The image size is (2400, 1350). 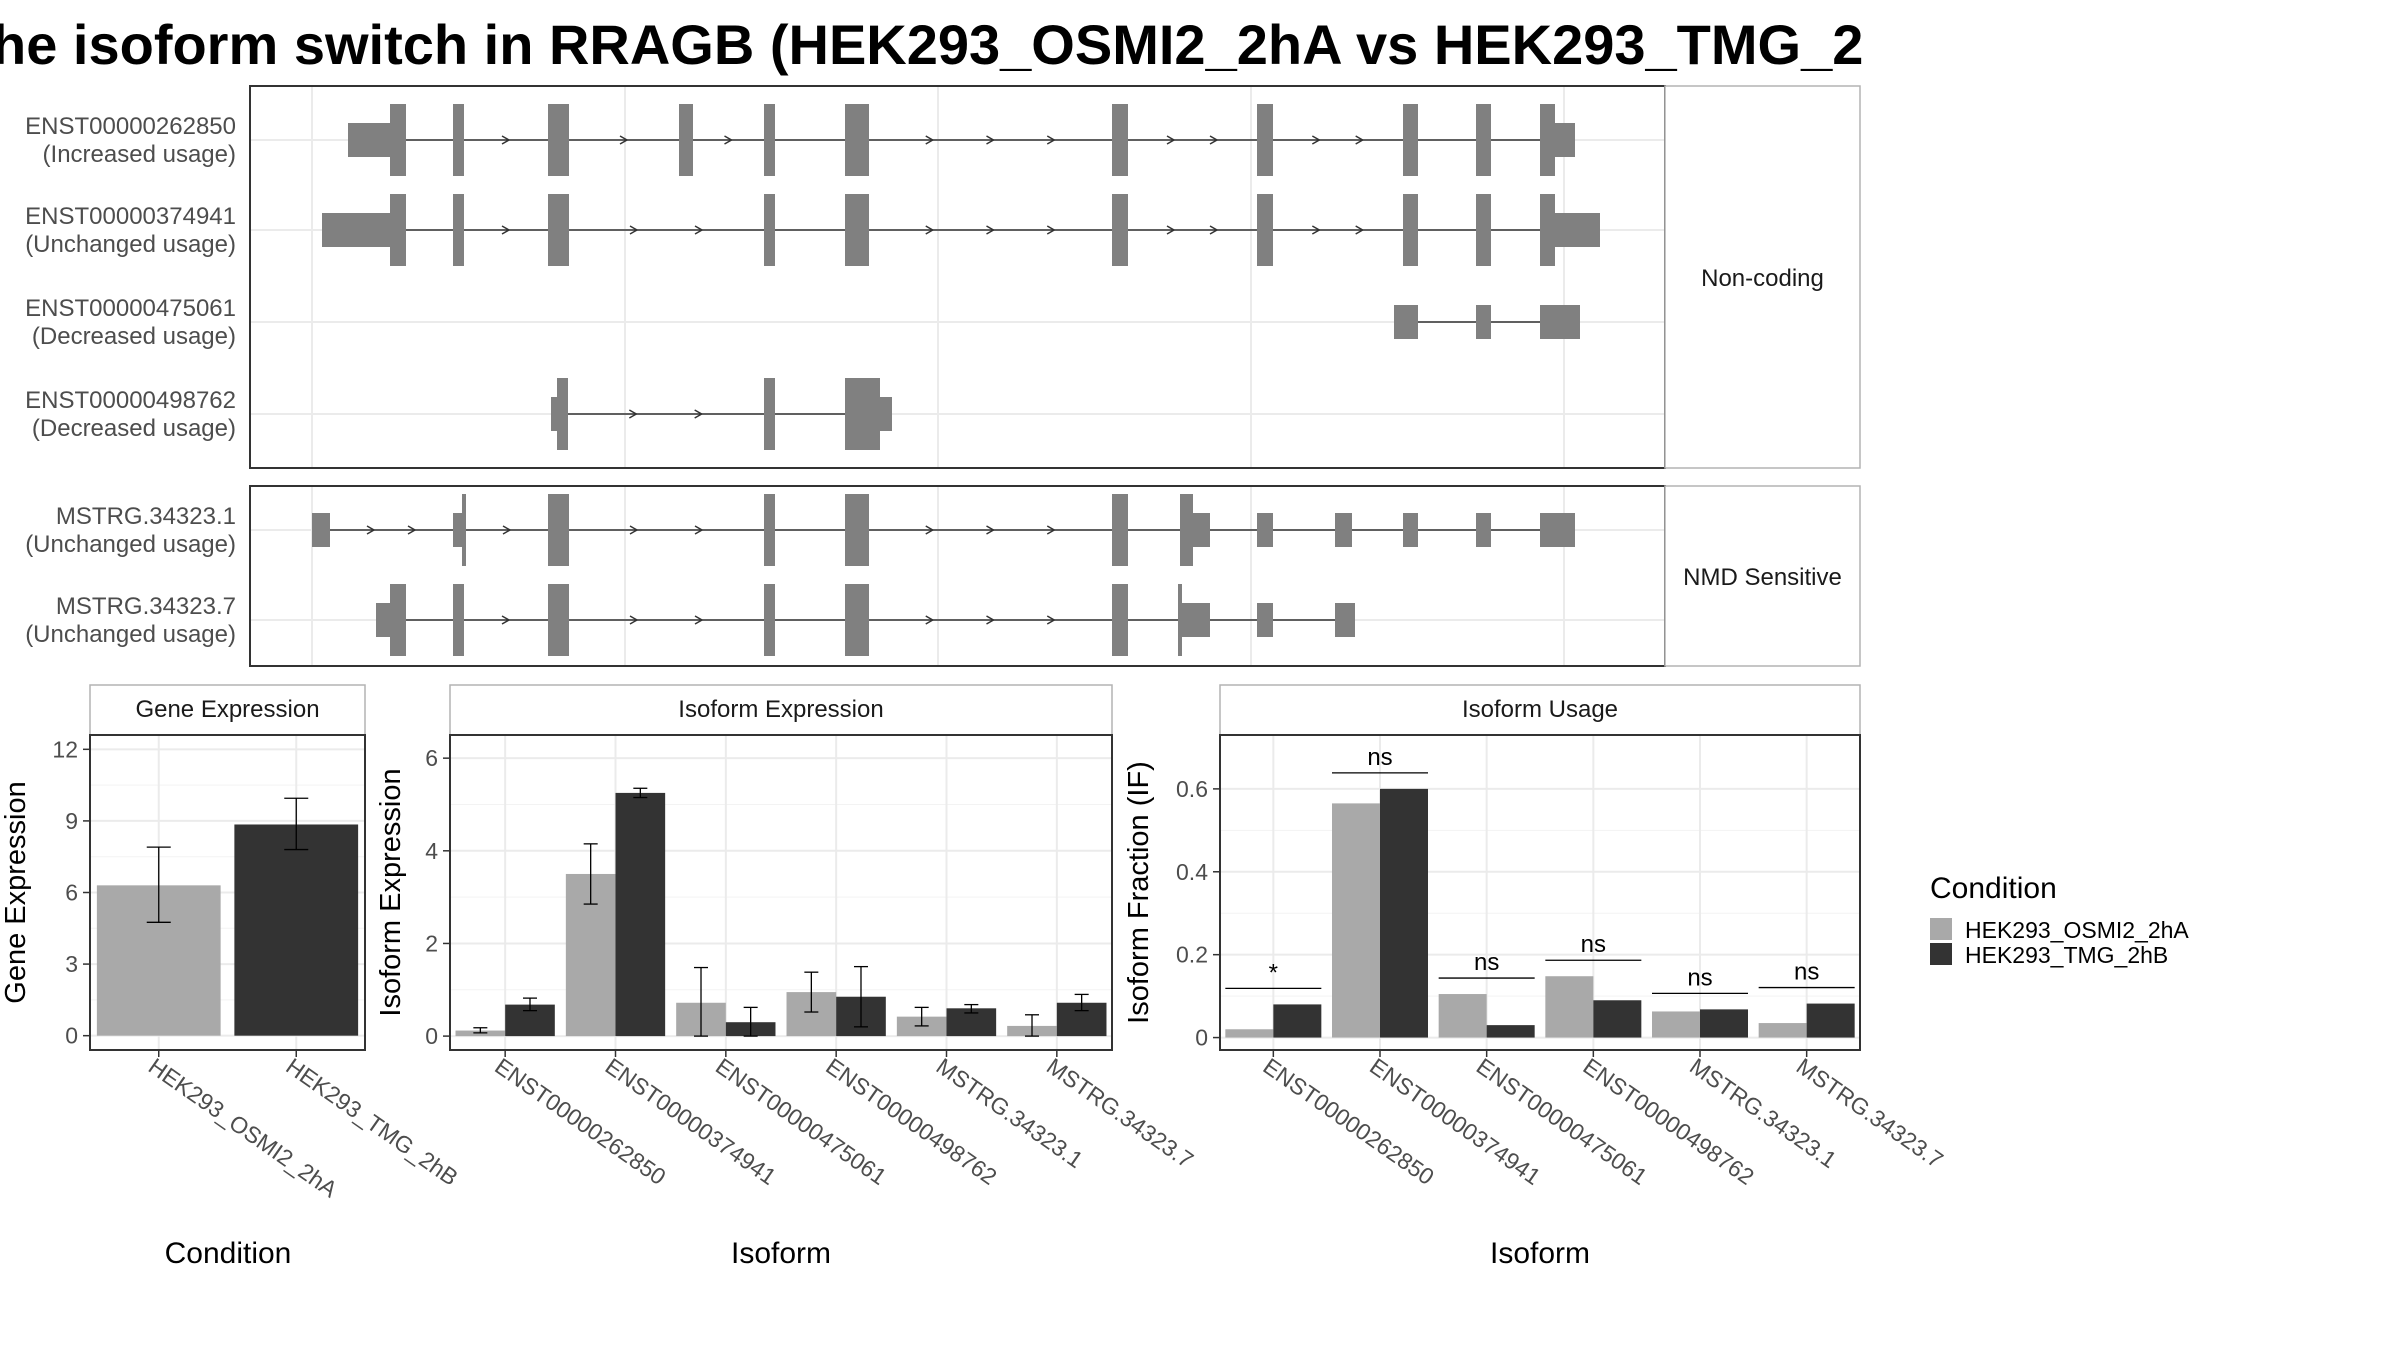 I want to click on transcript-id-label: ENST00000475061, so click(x=130, y=308).